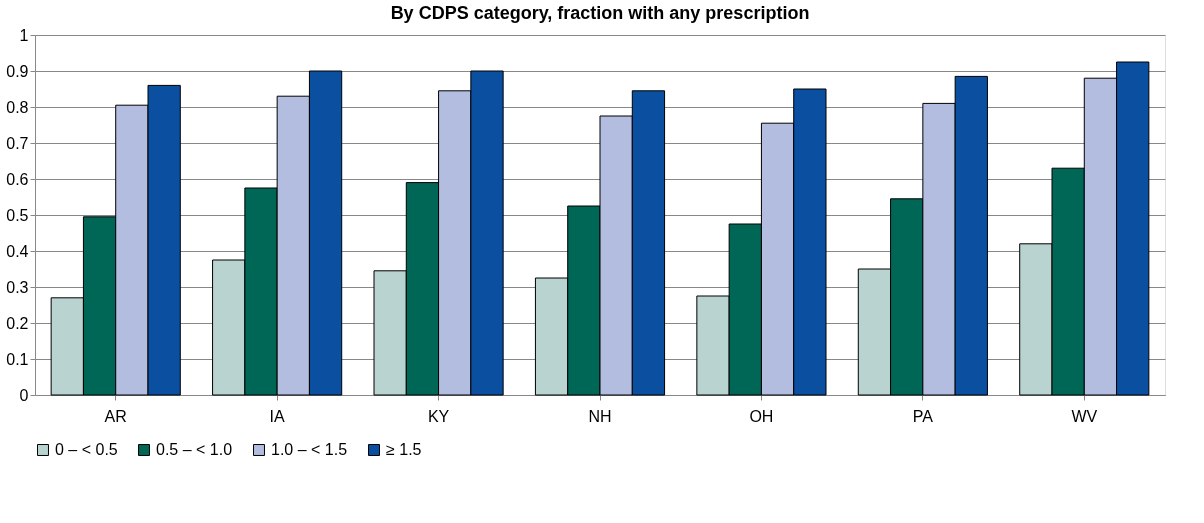 Image resolution: width=1204 pixels, height=523 pixels. Describe the element at coordinates (17, 215) in the screenshot. I see `y-tick-label: 0.5` at that location.